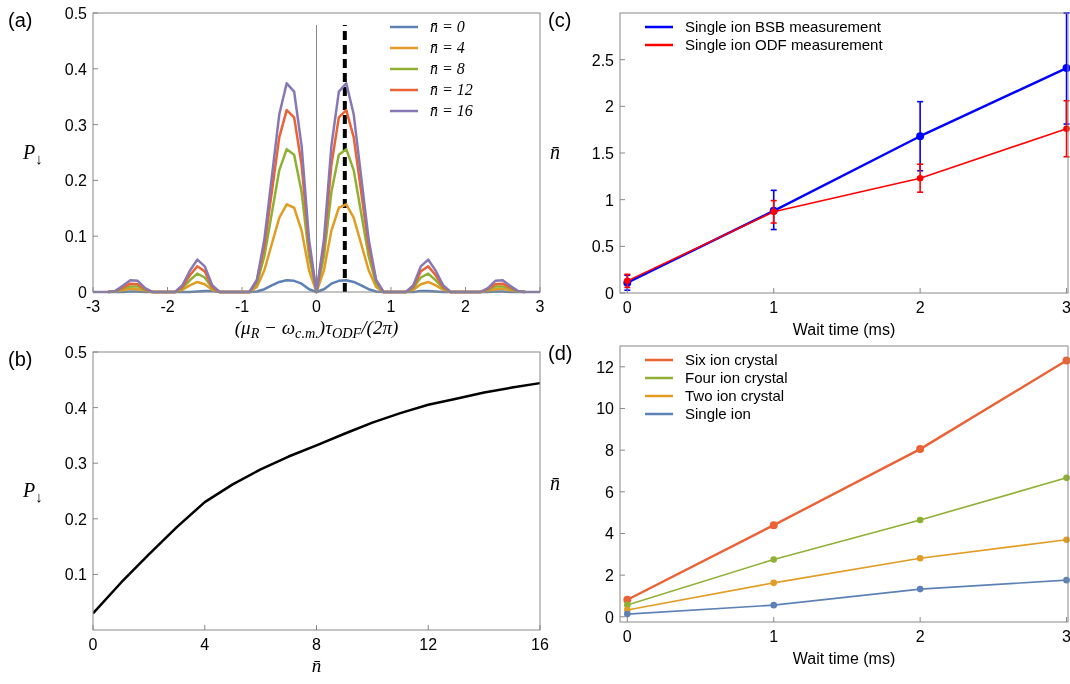 This screenshot has width=1070, height=684. What do you see at coordinates (610, 200) in the screenshot?
I see `y-tick-label: 1` at bounding box center [610, 200].